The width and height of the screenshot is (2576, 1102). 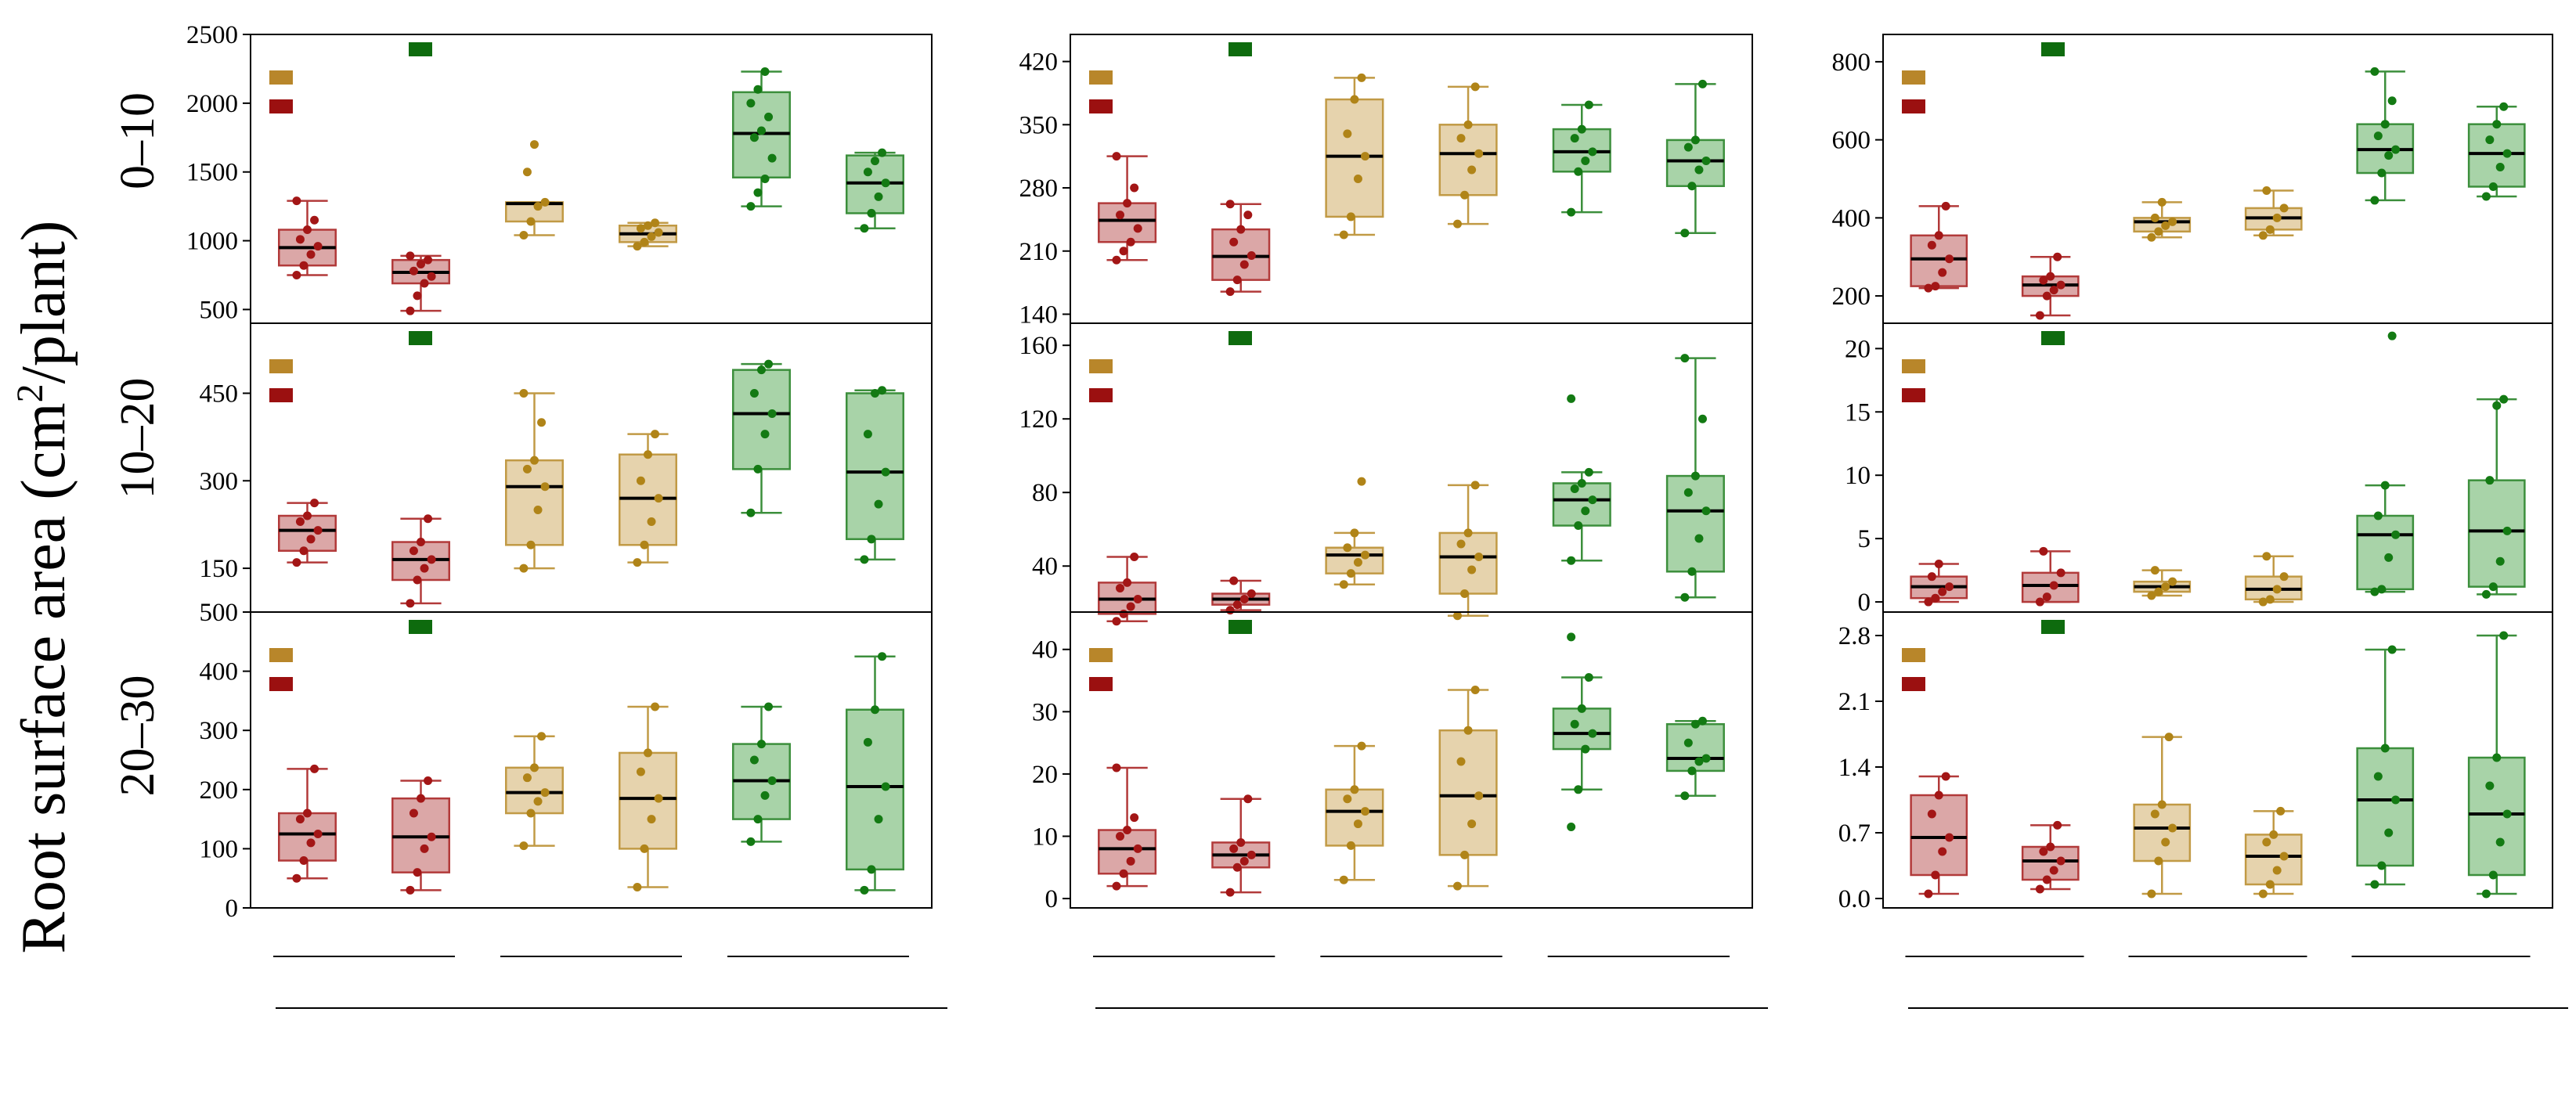 What do you see at coordinates (43, 587) in the screenshot?
I see `y-axis-title: Root surface area (cm2/plant)` at bounding box center [43, 587].